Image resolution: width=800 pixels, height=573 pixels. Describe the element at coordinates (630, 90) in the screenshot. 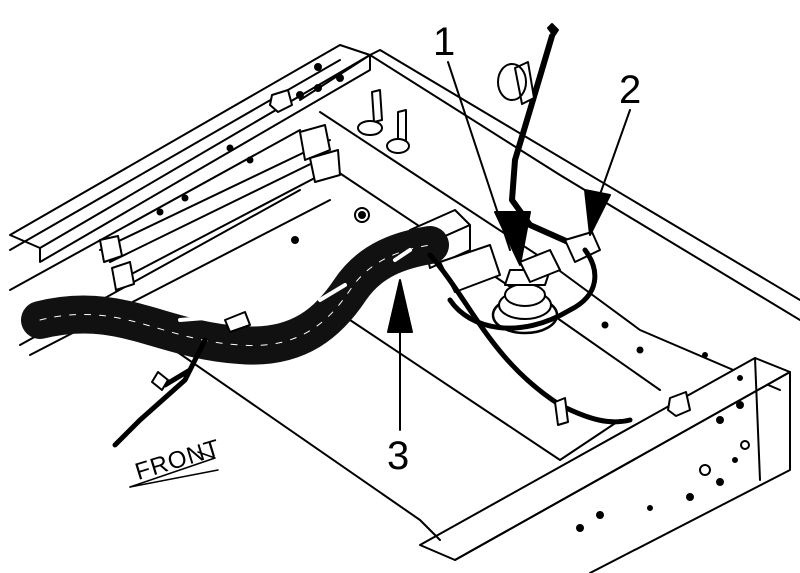

I see `callout-2-label: 2` at that location.